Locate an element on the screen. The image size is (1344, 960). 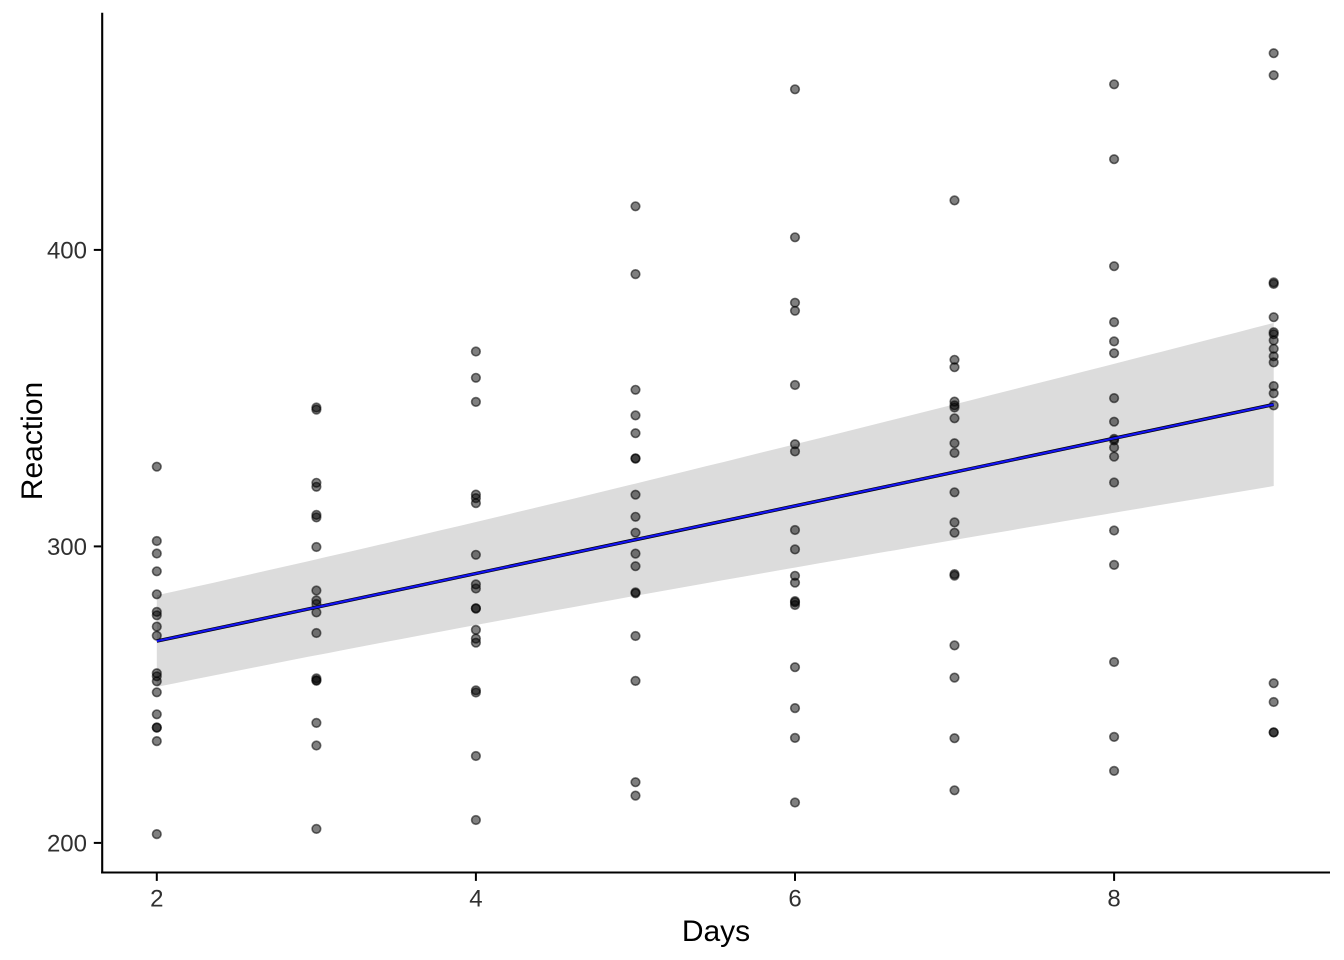
svg-text: Reaction is located at coordinates (32, 441).